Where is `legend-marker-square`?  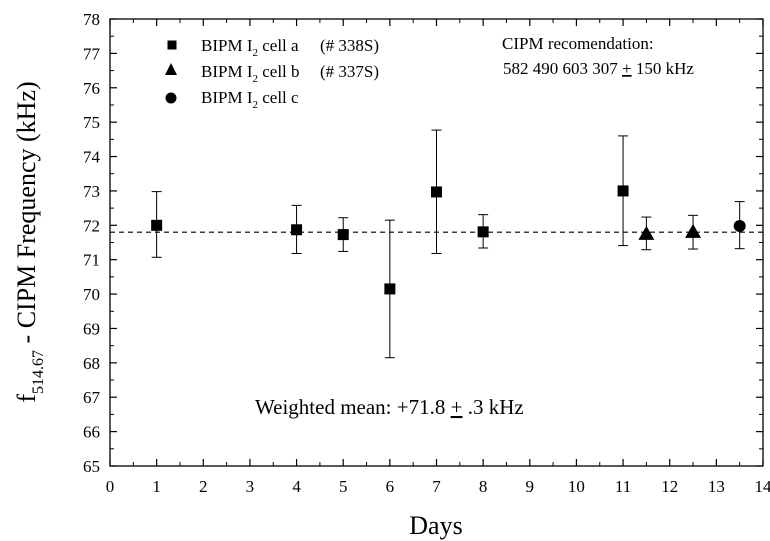 legend-marker-square is located at coordinates (172, 45).